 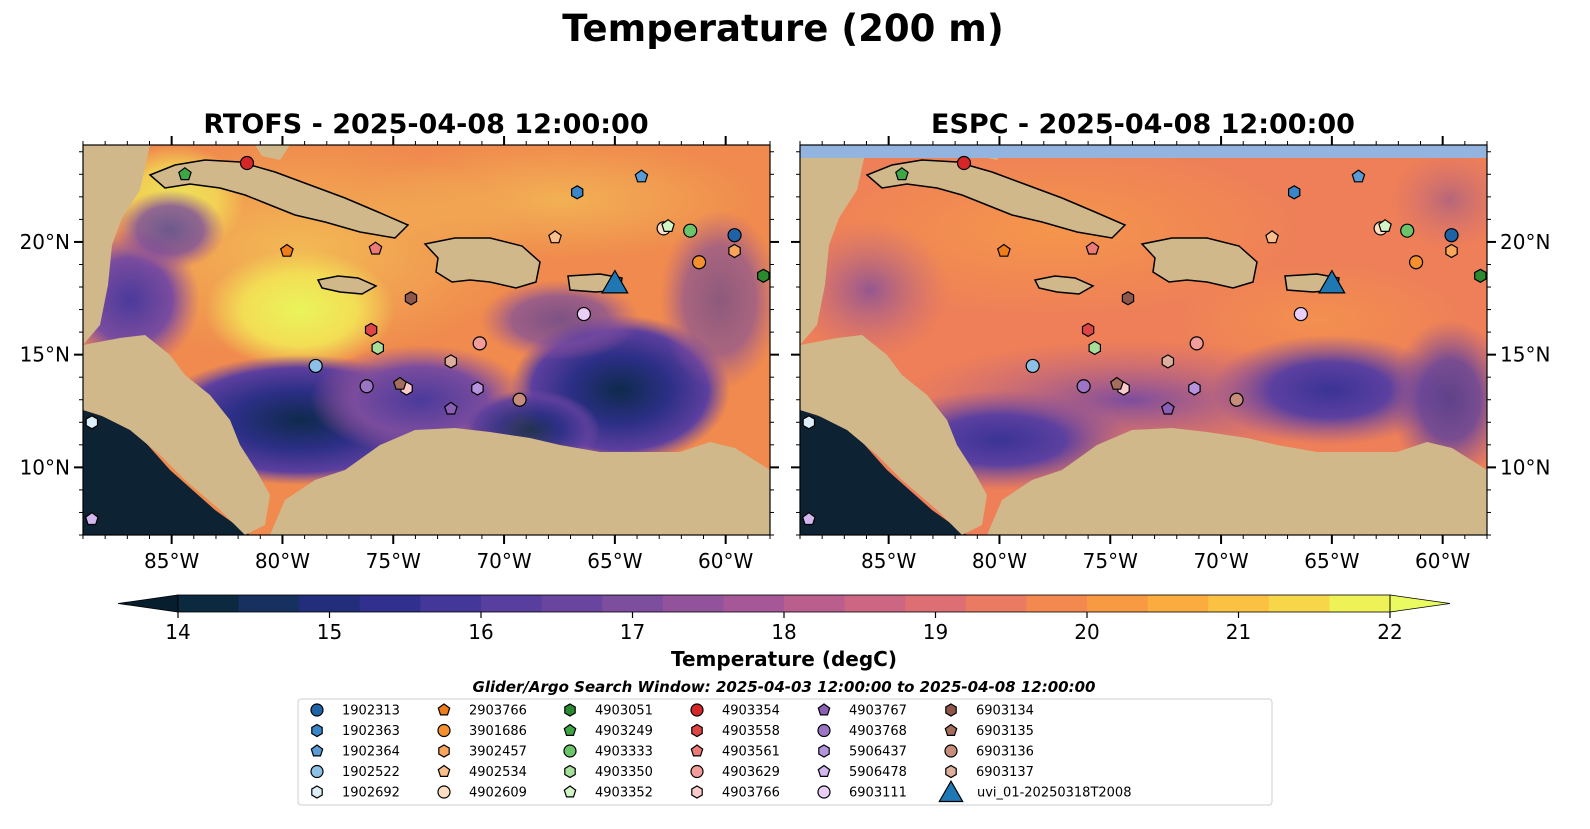 I want to click on colorbar-label: Temperature (degC), so click(x=784, y=659).